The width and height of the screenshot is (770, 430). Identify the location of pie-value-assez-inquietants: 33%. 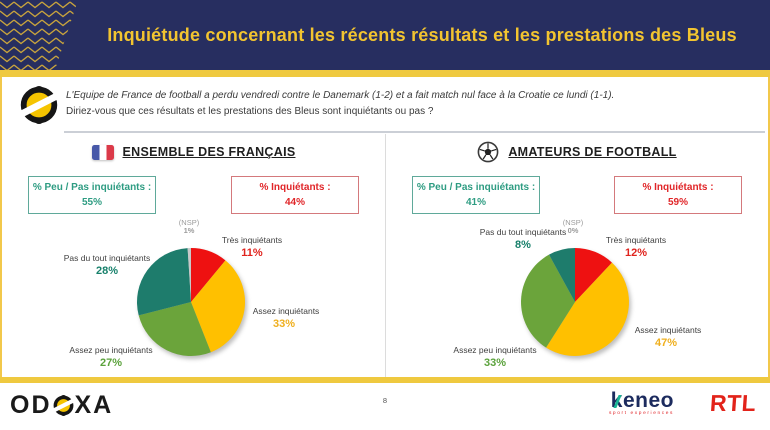
(284, 324).